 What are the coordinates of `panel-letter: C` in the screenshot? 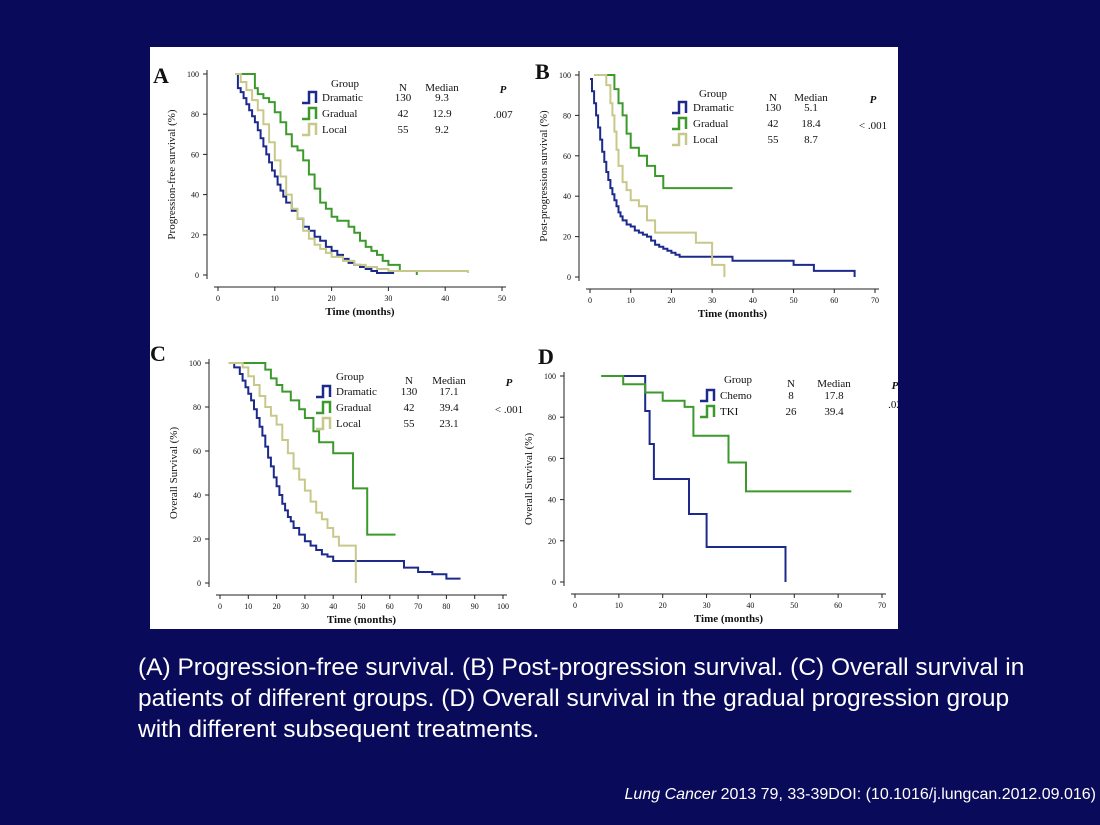 It's located at (158, 353).